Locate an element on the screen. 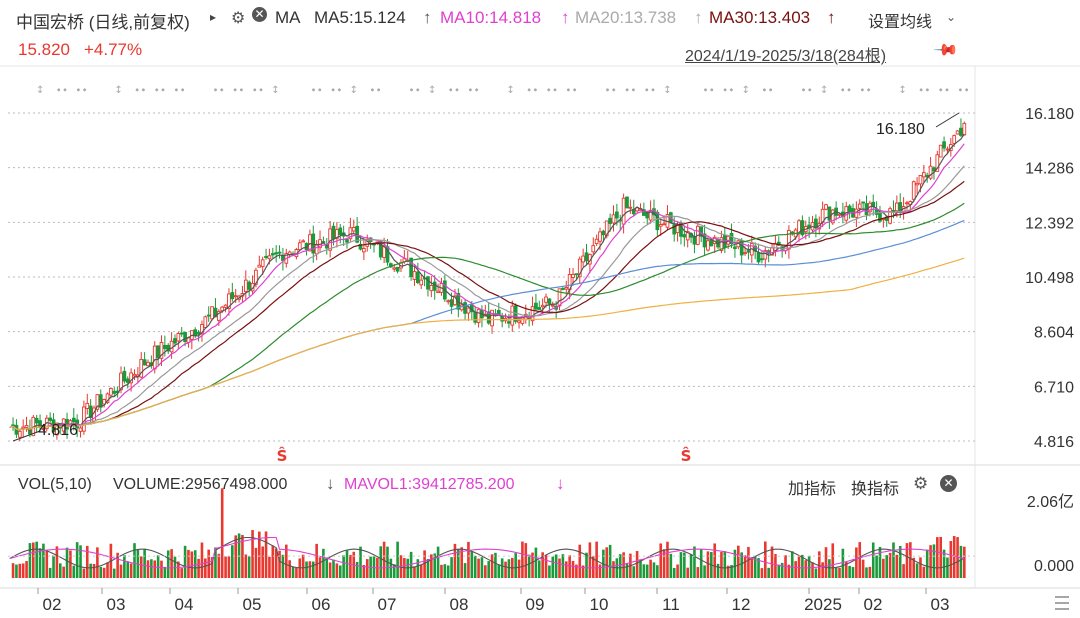 The width and height of the screenshot is (1080, 618). event-marker: ↕ is located at coordinates (118, 90).